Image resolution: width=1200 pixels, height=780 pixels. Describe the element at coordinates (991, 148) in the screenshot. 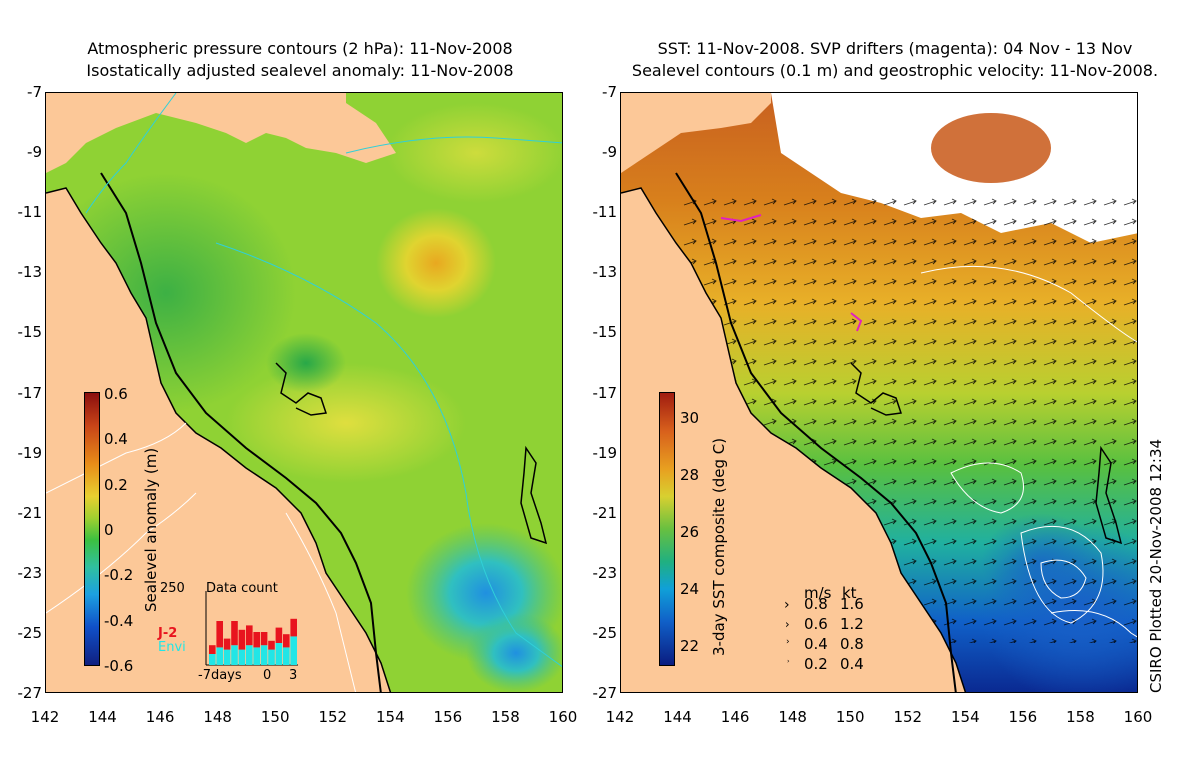

I see `warm-patch-cloud-gap` at that location.